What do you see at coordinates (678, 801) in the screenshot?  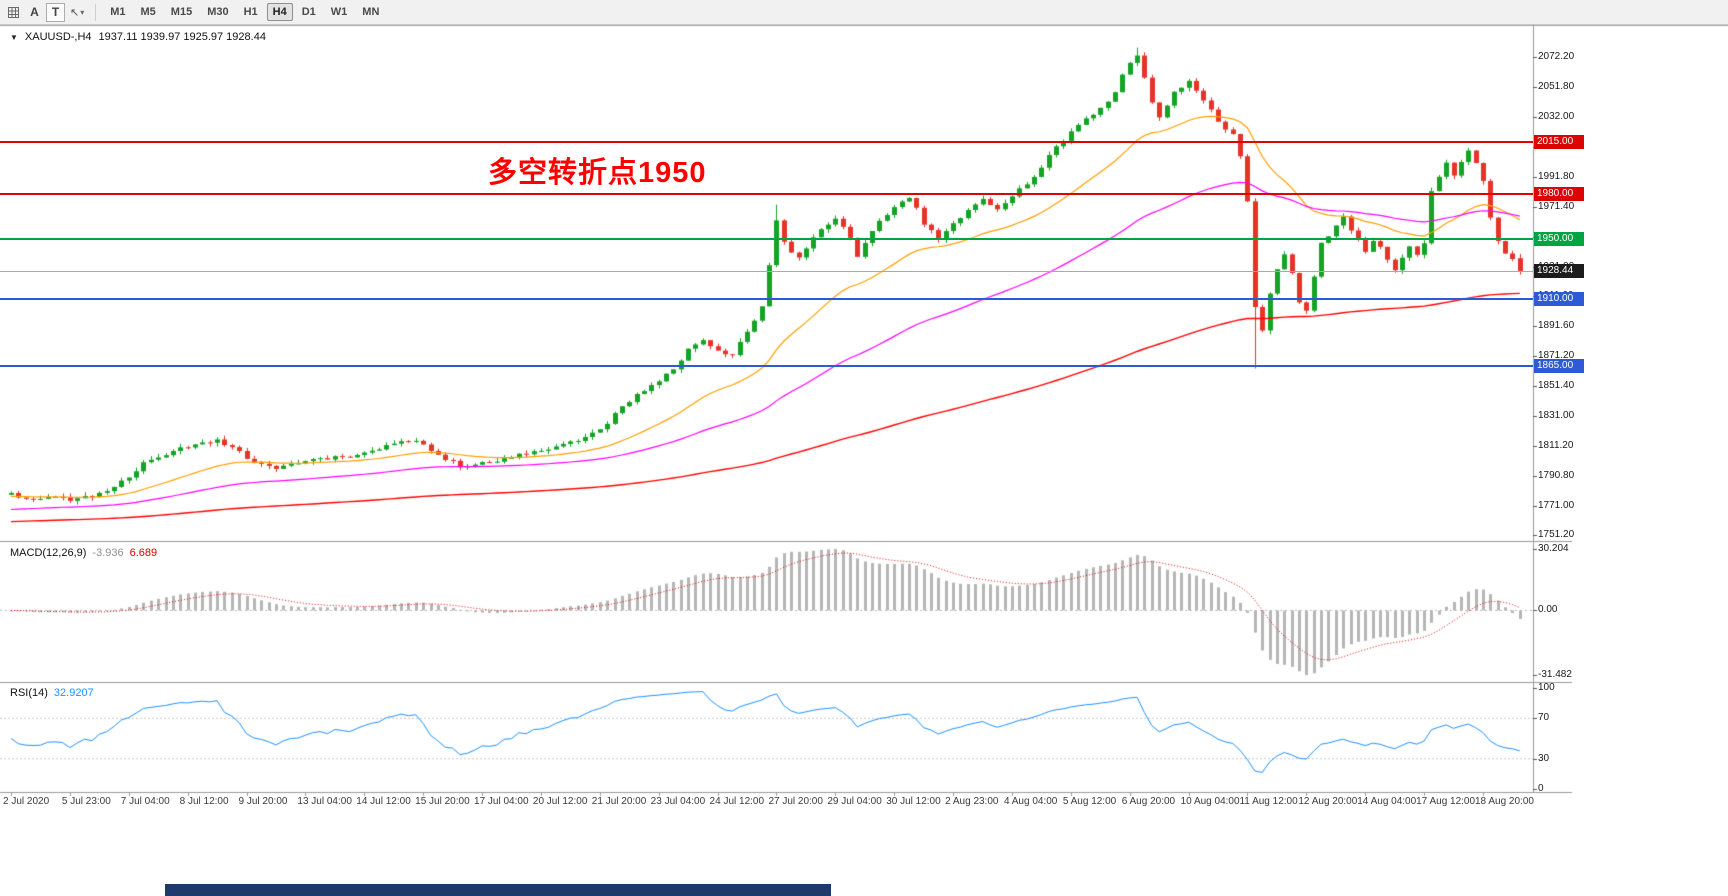 I see `time-axis-label: 23 Jul 04:00` at bounding box center [678, 801].